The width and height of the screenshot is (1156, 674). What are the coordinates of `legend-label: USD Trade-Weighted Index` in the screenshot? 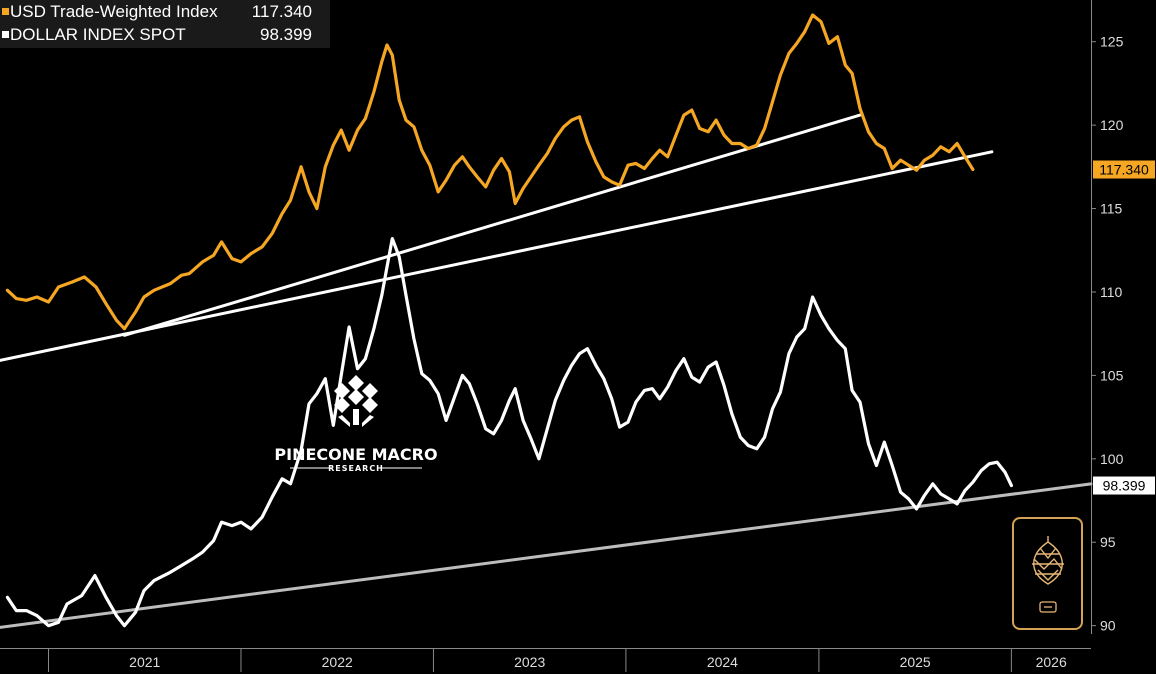 It's located at (114, 11).